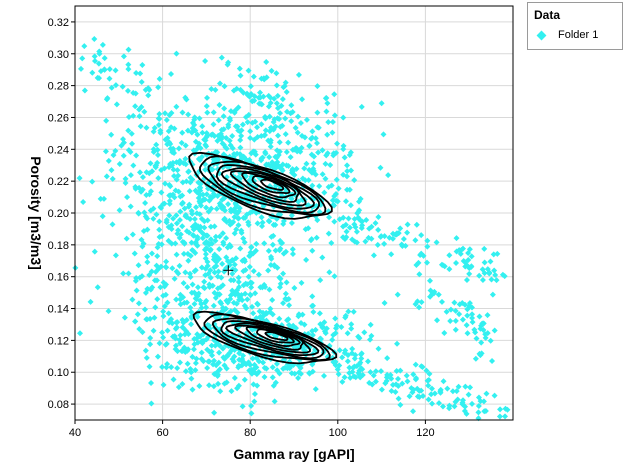 This screenshot has width=627, height=469. Describe the element at coordinates (58, 405) in the screenshot. I see `y-tick-label: 0.08` at that location.